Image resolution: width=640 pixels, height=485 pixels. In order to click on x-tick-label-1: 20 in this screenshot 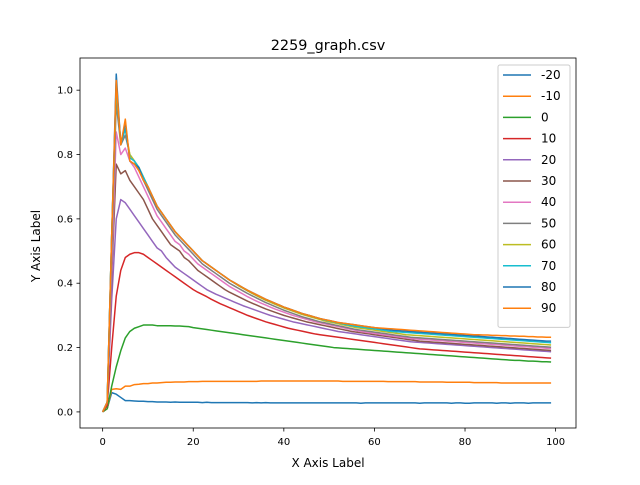, I will do `click(193, 442)`.